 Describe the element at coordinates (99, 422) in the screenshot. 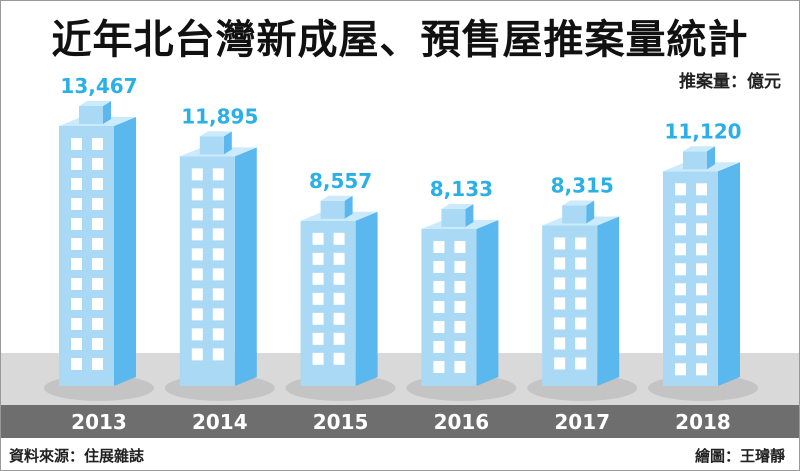

I see `x-tick-label: 2013` at that location.